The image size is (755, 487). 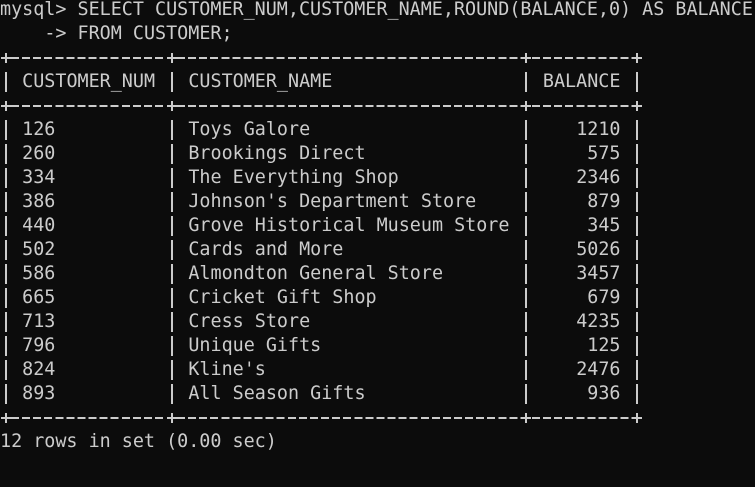 What do you see at coordinates (604, 345) in the screenshot?
I see `balance: 125` at bounding box center [604, 345].